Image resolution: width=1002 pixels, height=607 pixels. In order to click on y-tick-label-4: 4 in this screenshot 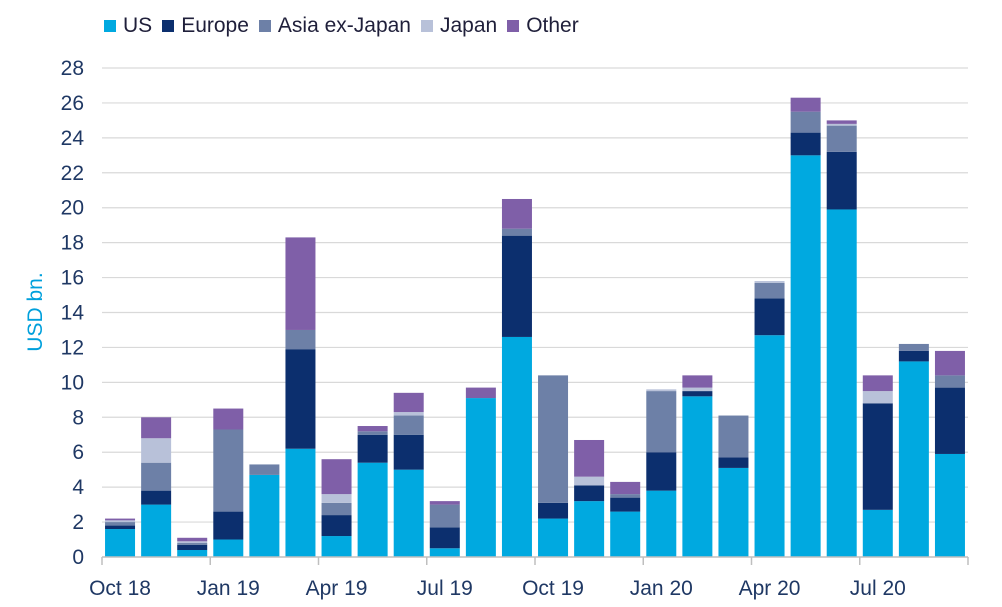, I will do `click(78, 487)`.